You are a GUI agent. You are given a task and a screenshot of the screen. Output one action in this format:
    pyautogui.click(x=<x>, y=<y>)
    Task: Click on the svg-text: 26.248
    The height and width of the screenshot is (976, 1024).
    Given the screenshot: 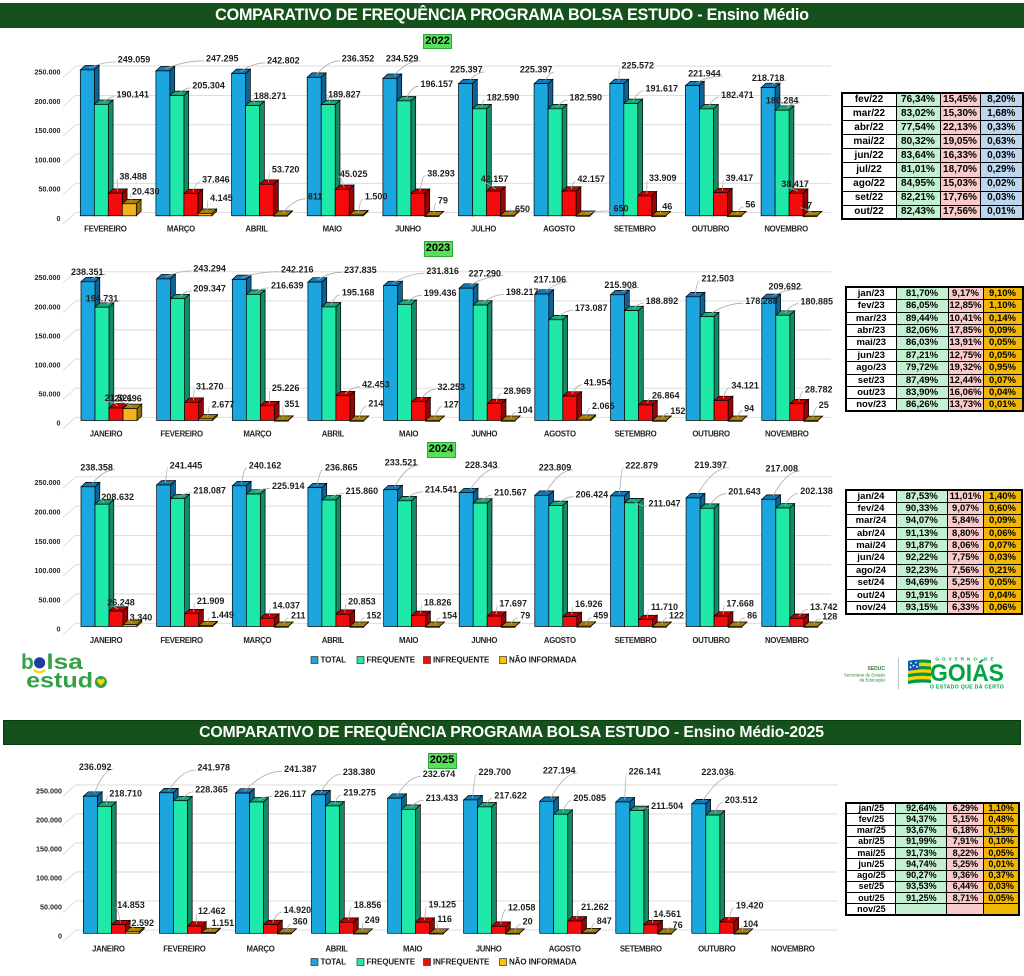 What is the action you would take?
    pyautogui.click(x=121, y=602)
    